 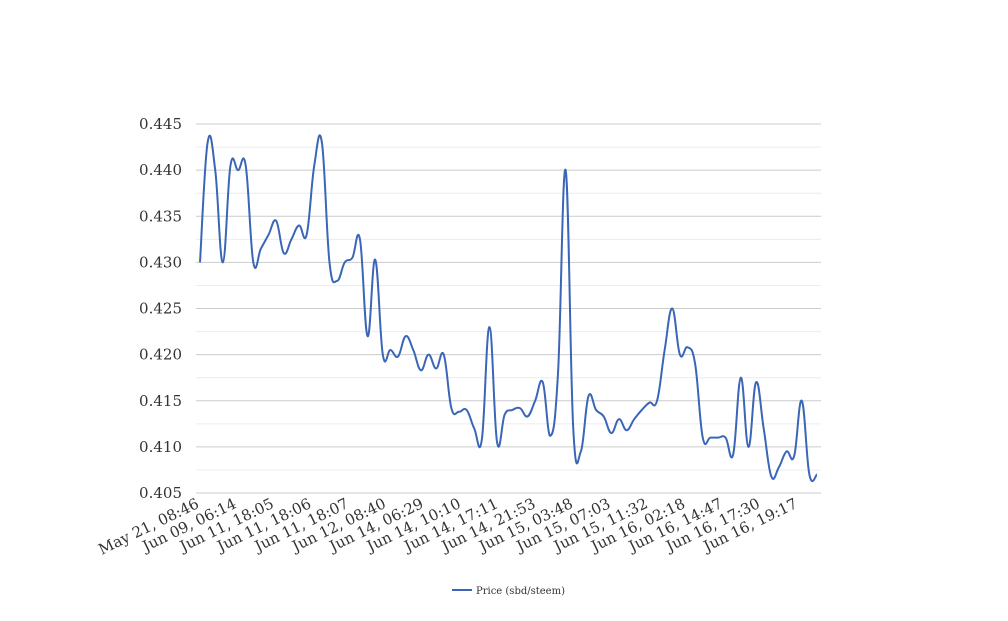 I want to click on legend: Price (sbd/steem), so click(x=508, y=591).